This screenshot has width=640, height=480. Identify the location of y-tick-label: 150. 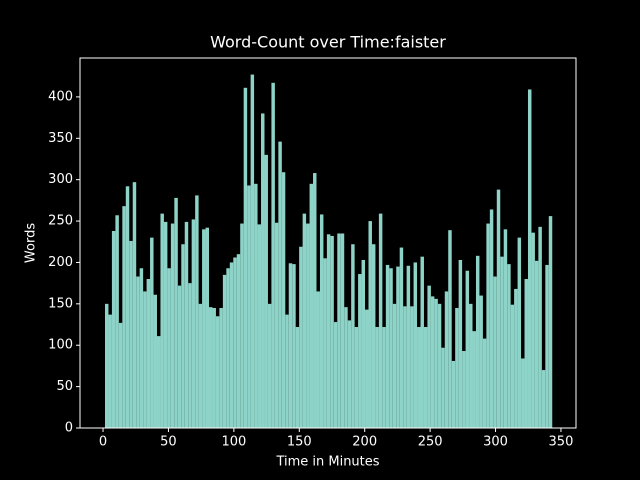
(60, 303).